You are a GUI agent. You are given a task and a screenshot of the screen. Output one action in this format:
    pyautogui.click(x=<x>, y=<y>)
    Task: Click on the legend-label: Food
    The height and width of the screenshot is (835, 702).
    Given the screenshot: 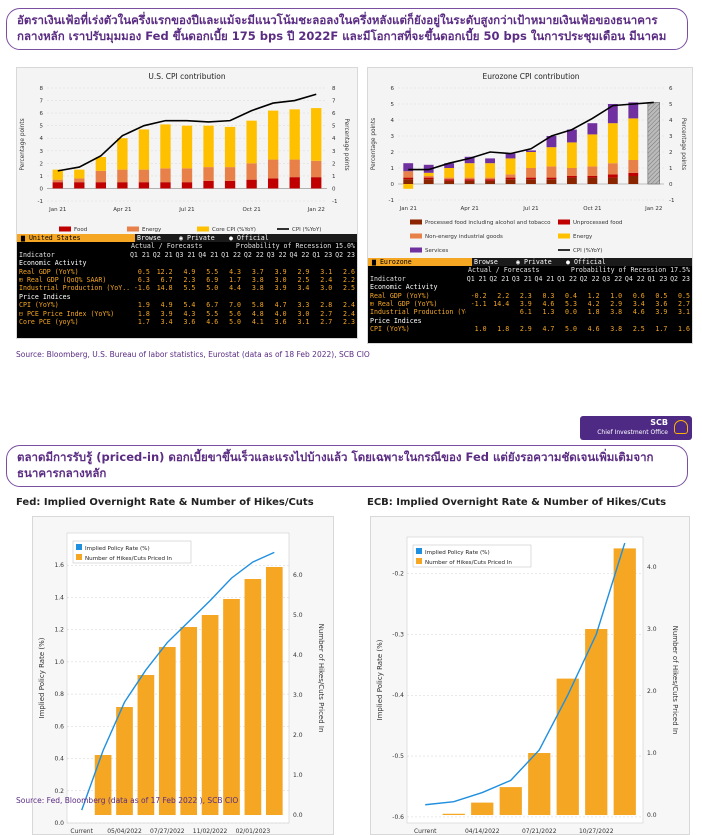 What is the action you would take?
    pyautogui.click(x=80, y=230)
    